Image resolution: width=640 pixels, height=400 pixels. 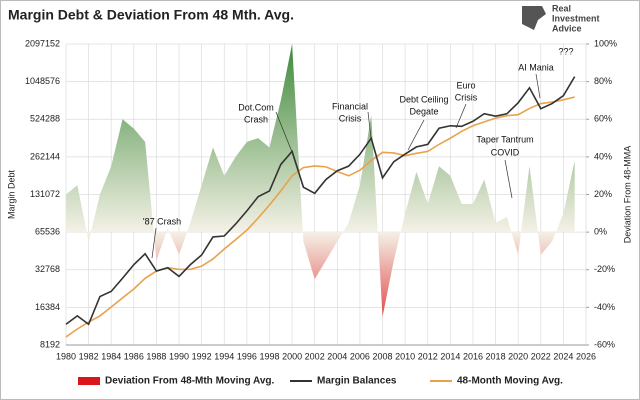 What do you see at coordinates (428, 356) in the screenshot?
I see `x-tick-label: 2012` at bounding box center [428, 356].